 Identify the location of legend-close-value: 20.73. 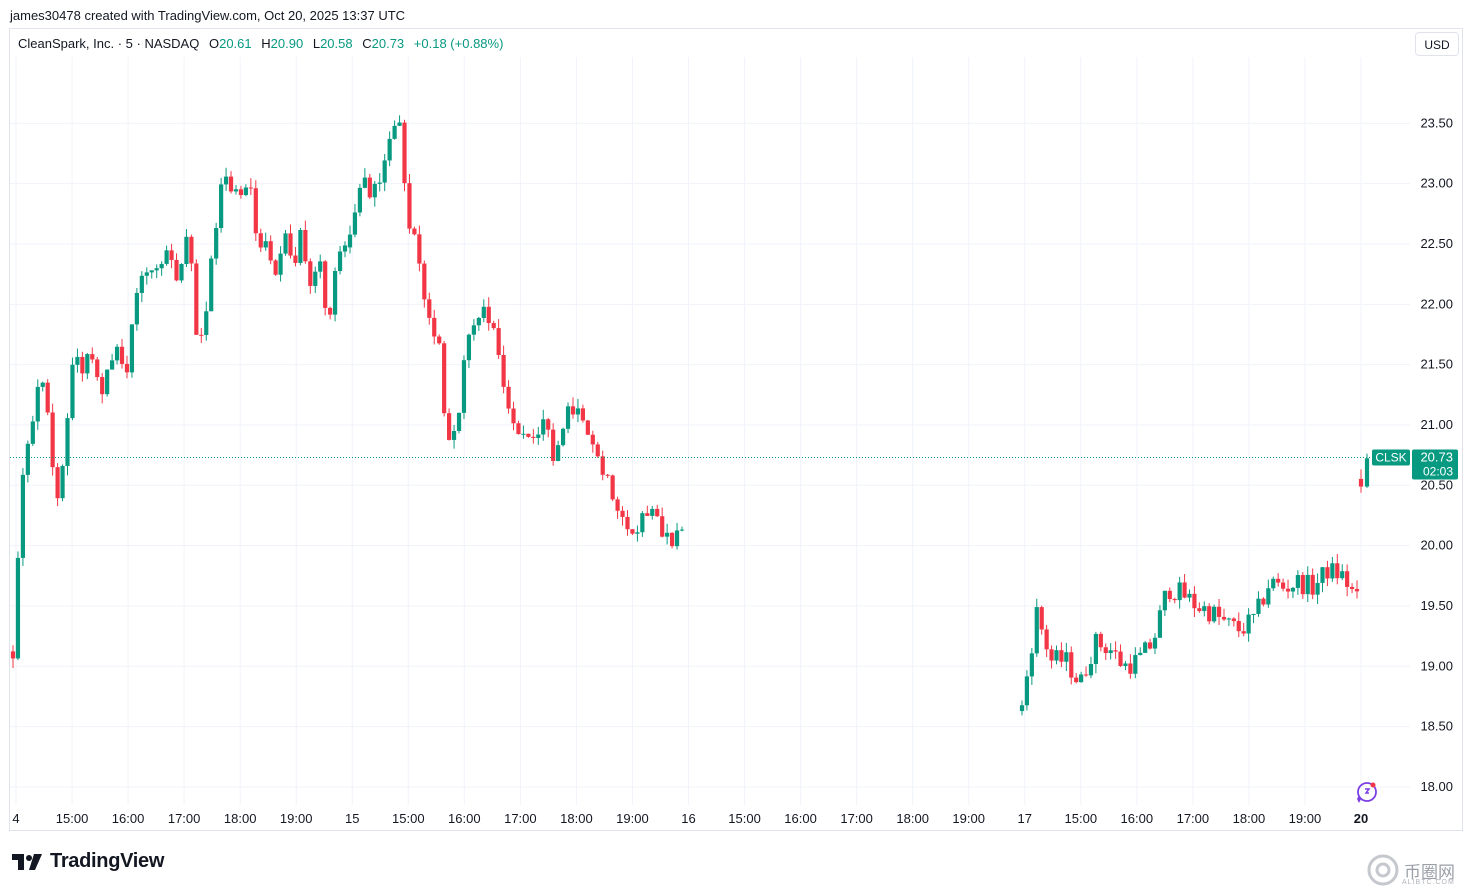
(388, 43).